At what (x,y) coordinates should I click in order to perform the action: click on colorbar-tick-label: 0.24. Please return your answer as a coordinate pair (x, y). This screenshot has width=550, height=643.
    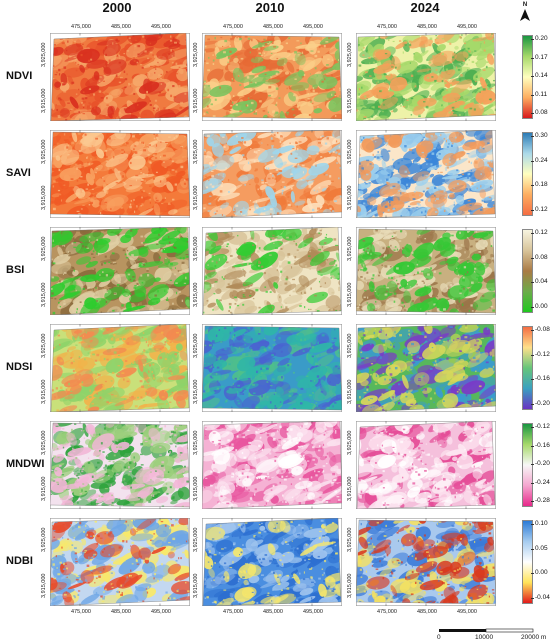
    Looking at the image, I should click on (541, 160).